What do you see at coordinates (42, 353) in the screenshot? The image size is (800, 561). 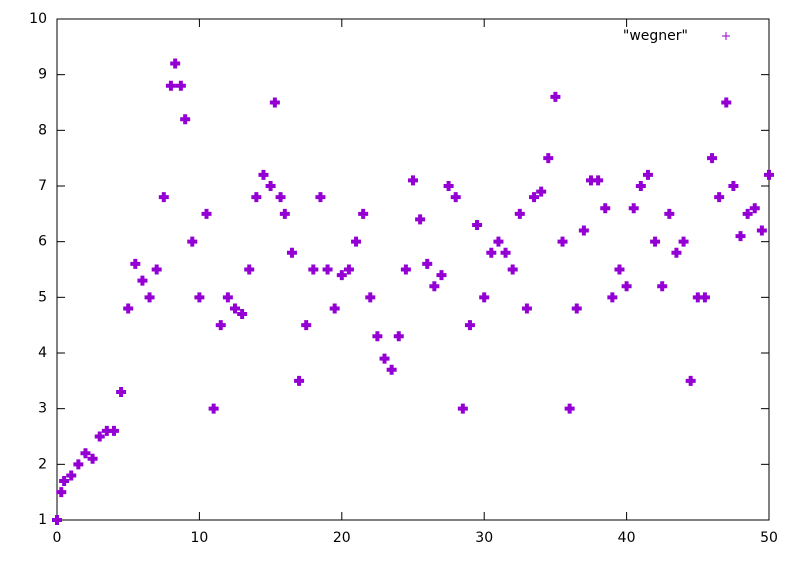 I see `y-tick-label: 4` at bounding box center [42, 353].